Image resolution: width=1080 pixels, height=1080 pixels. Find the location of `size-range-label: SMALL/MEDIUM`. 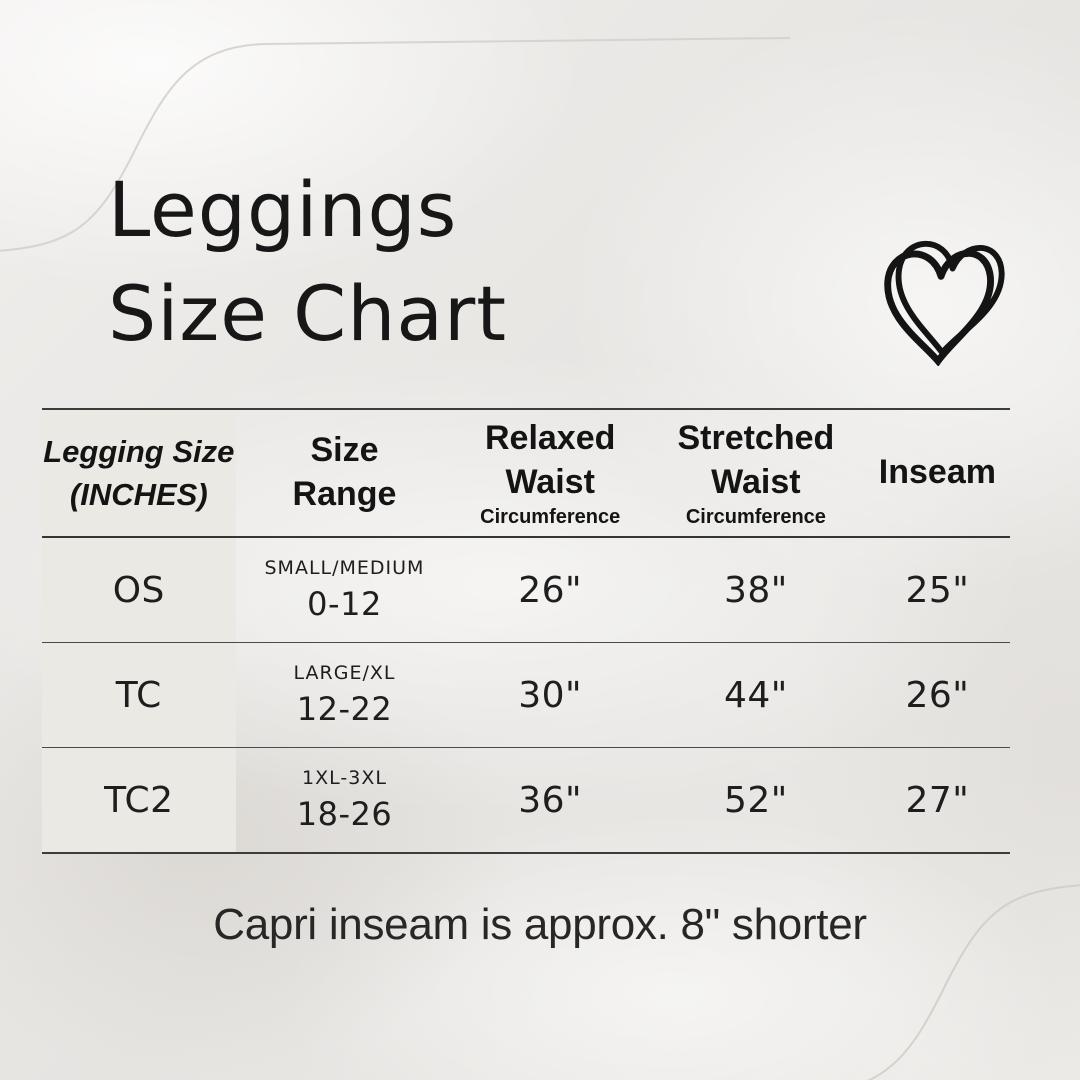

size-range-label: SMALL/MEDIUM is located at coordinates (344, 568).